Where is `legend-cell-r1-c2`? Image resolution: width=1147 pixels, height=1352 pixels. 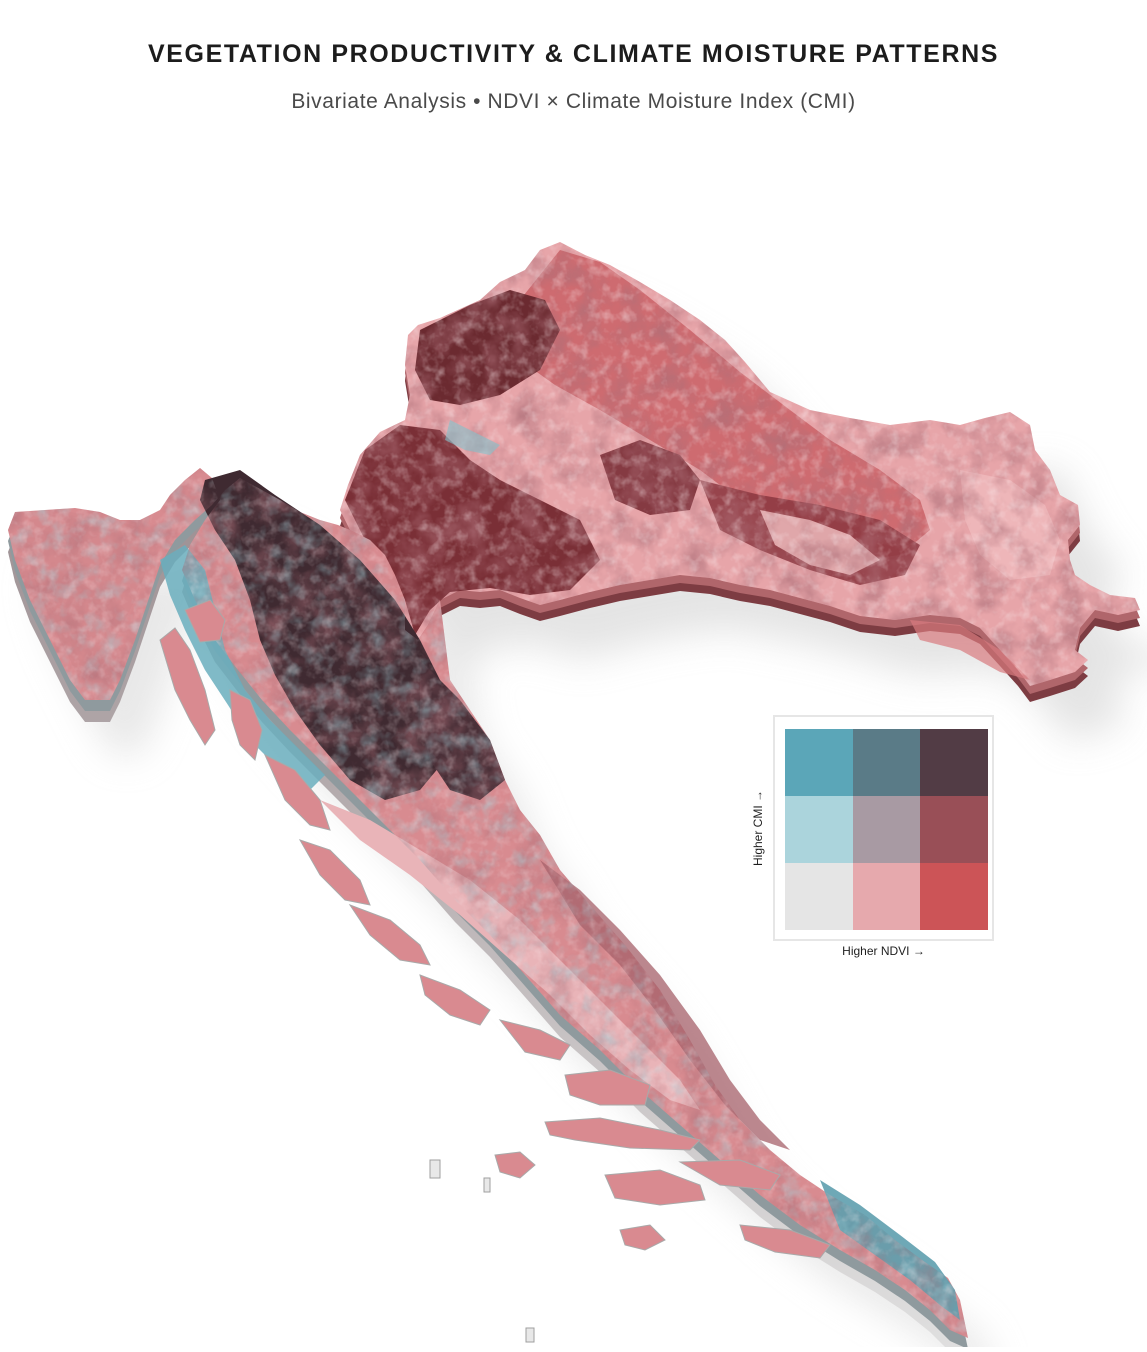
legend-cell-r1-c2 is located at coordinates (954, 829).